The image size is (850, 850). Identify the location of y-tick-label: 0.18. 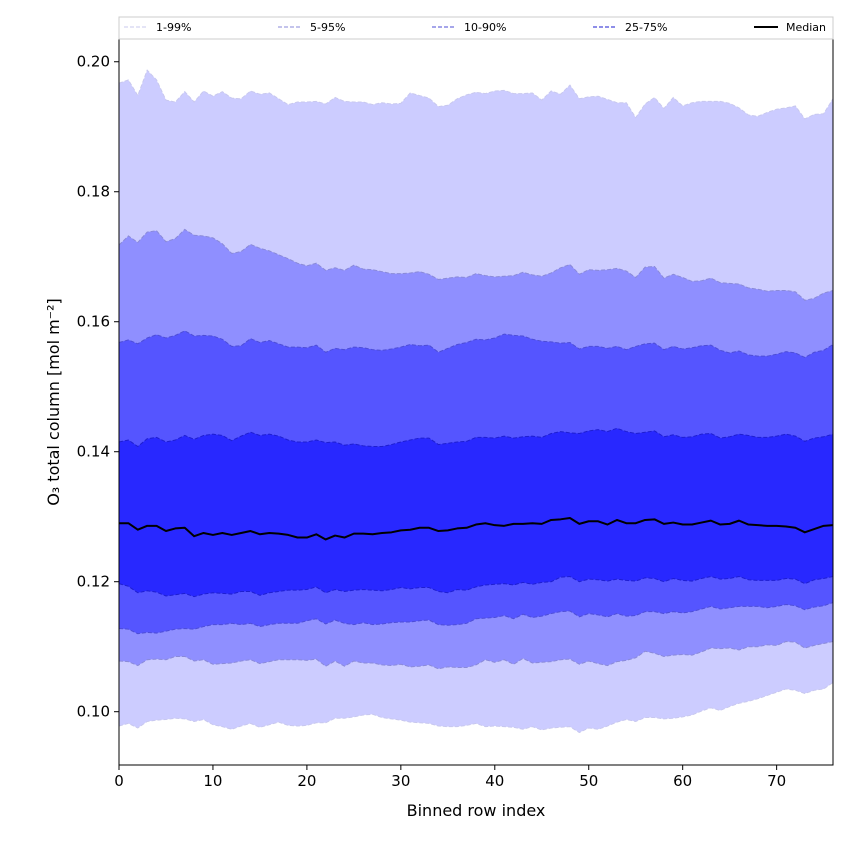
(93, 192).